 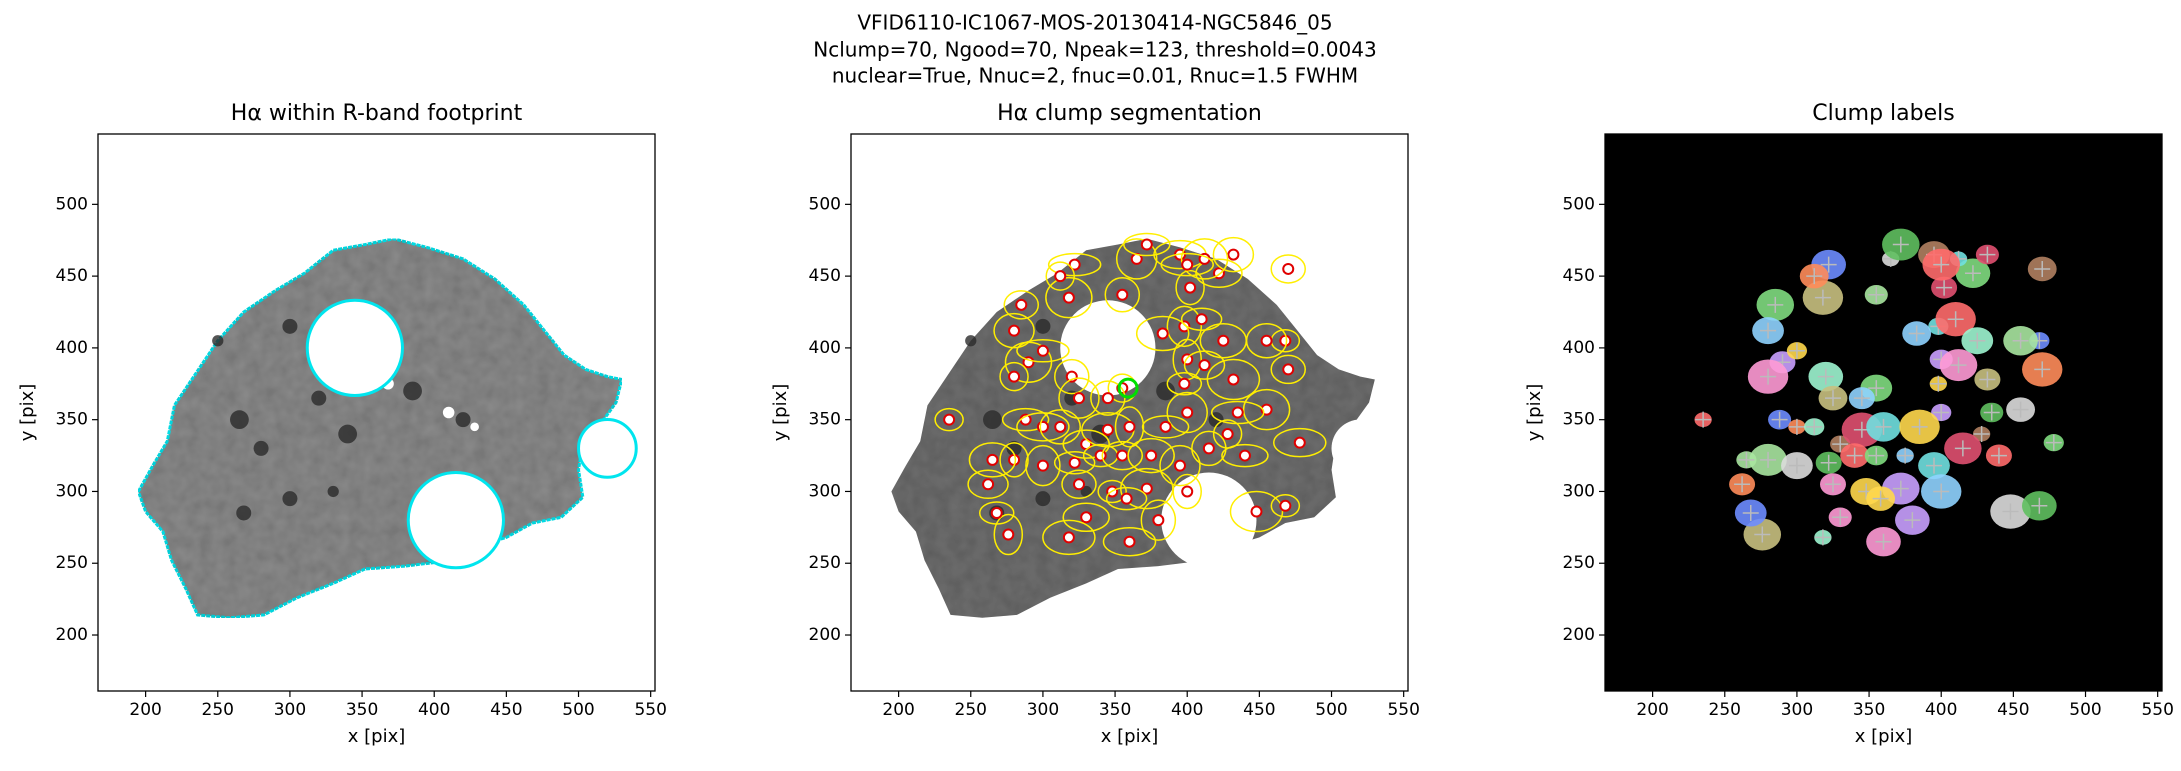 What do you see at coordinates (362, 710) in the screenshot?
I see `x-tick-label: 350` at bounding box center [362, 710].